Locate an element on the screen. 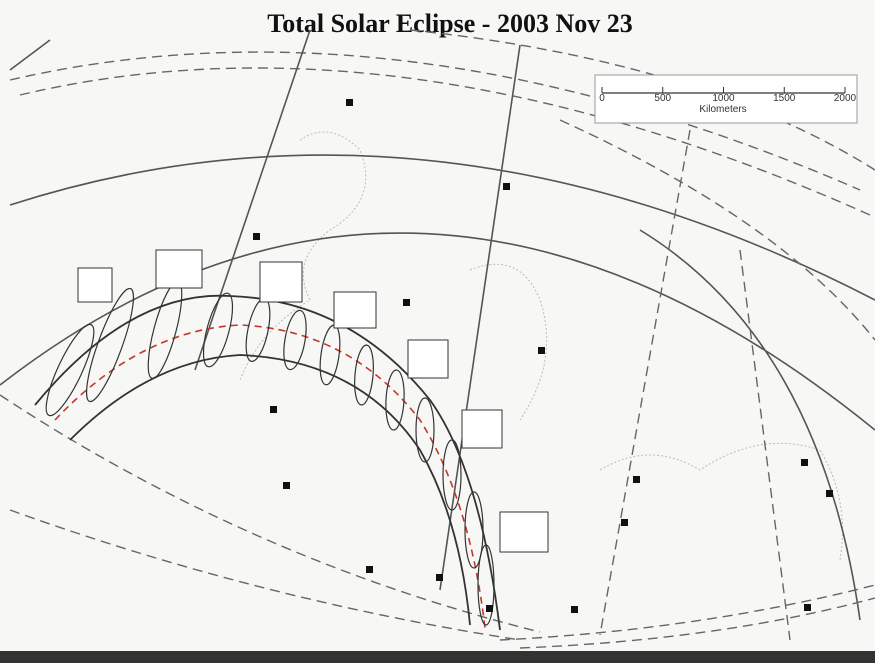  scale-box is located at coordinates (726, 99).